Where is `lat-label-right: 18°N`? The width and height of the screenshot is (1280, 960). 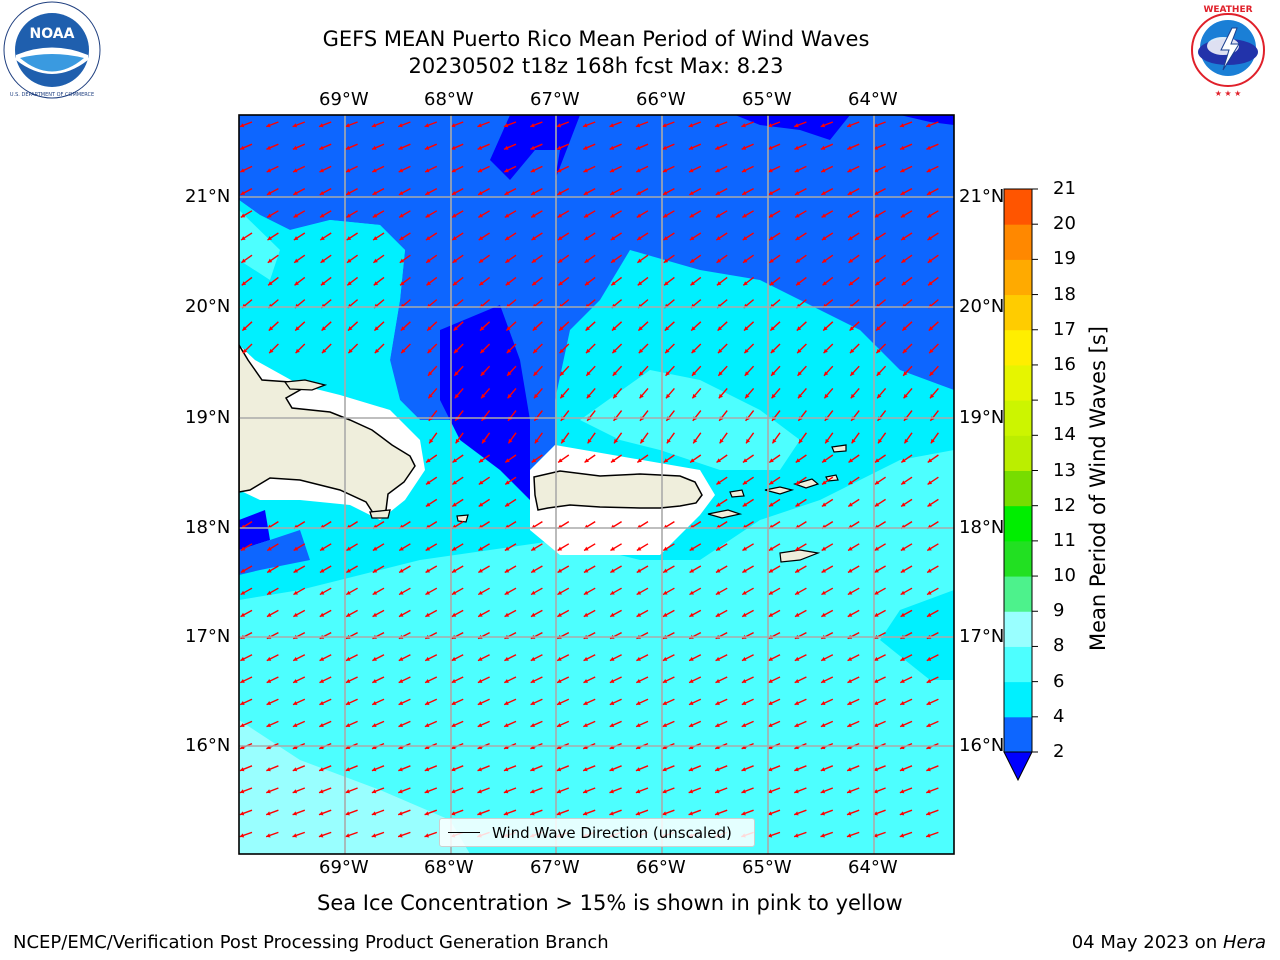 lat-label-right: 18°N is located at coordinates (982, 527).